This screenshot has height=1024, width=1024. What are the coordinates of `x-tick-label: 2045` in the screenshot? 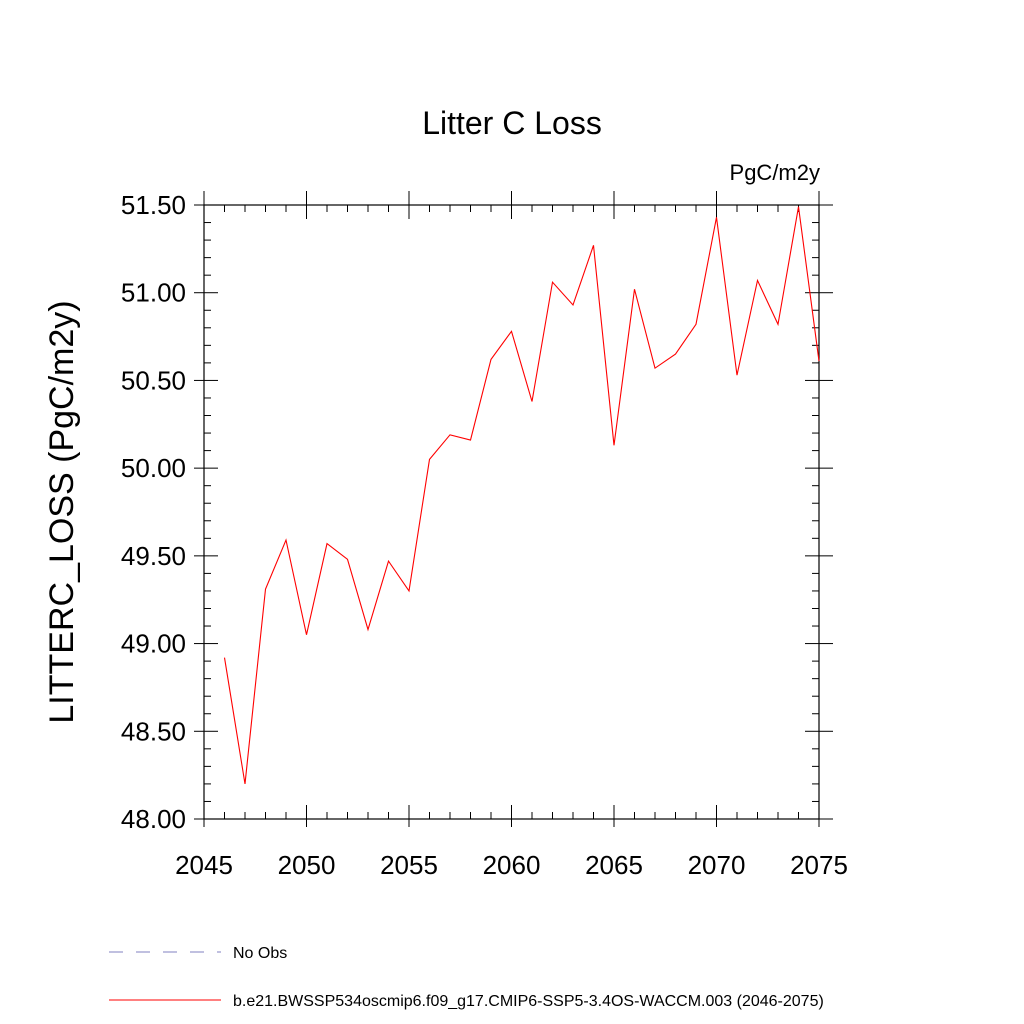 It's located at (204, 865).